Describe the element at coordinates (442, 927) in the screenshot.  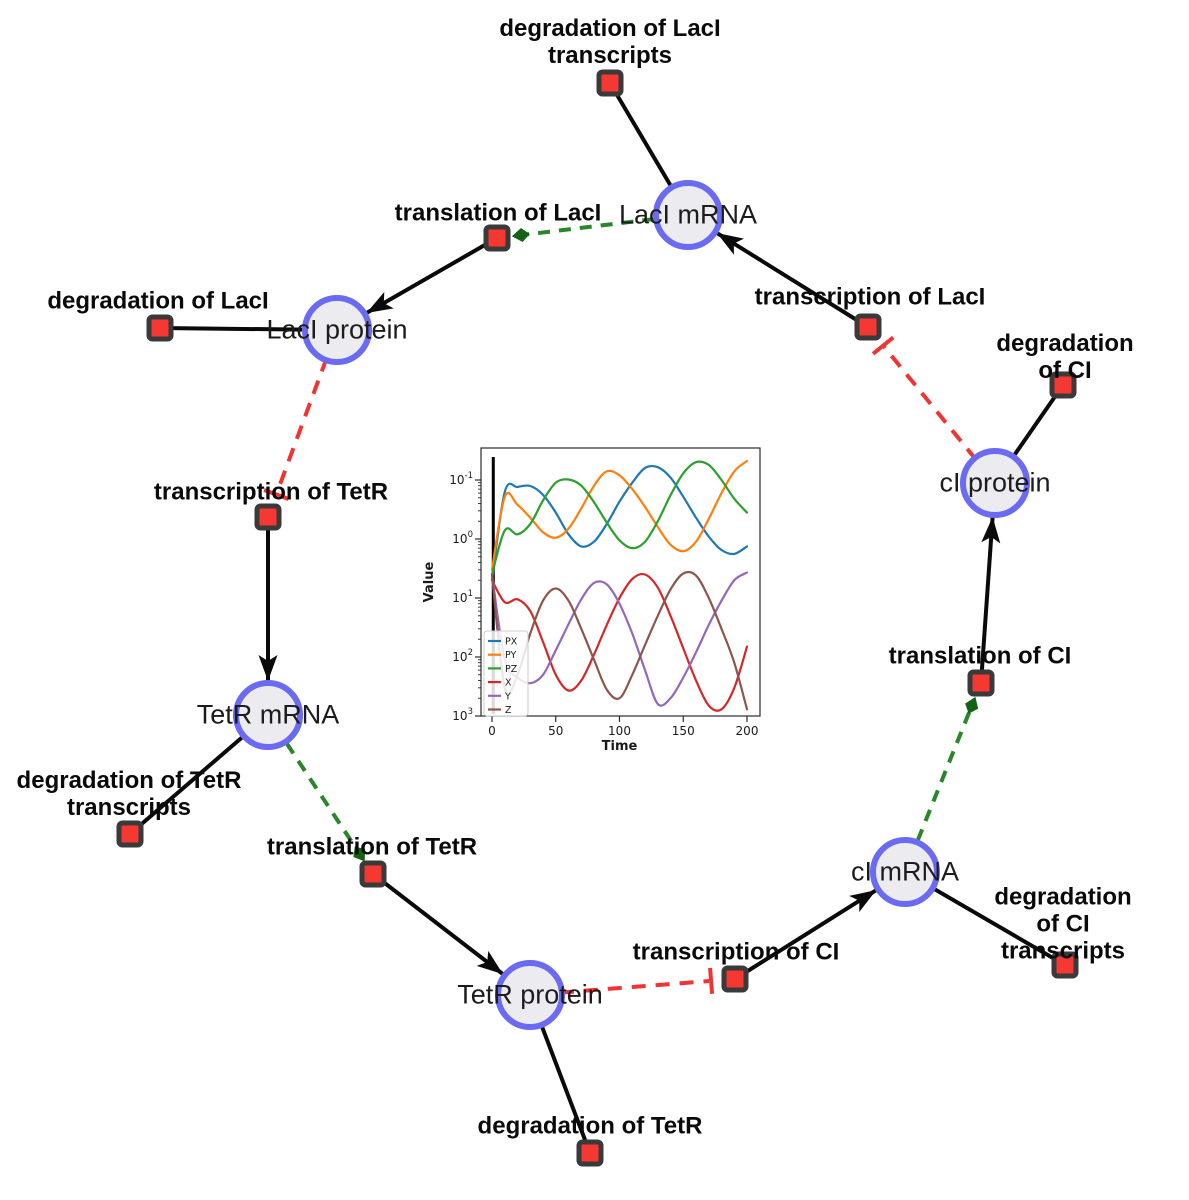
I see `edge-transl_tetr-tetr_protein-production` at that location.